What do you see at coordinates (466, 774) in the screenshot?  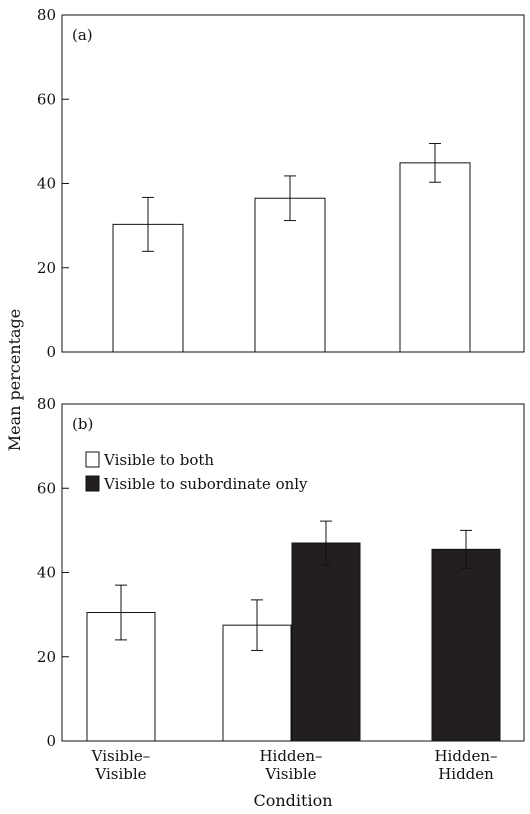 I see `x-tick-label: Hidden` at bounding box center [466, 774].